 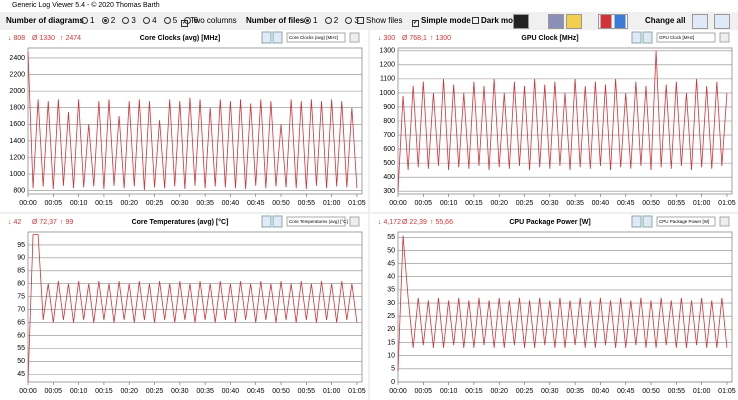 What do you see at coordinates (414, 38) in the screenshot?
I see `stat-label: Ø 768,1` at bounding box center [414, 38].